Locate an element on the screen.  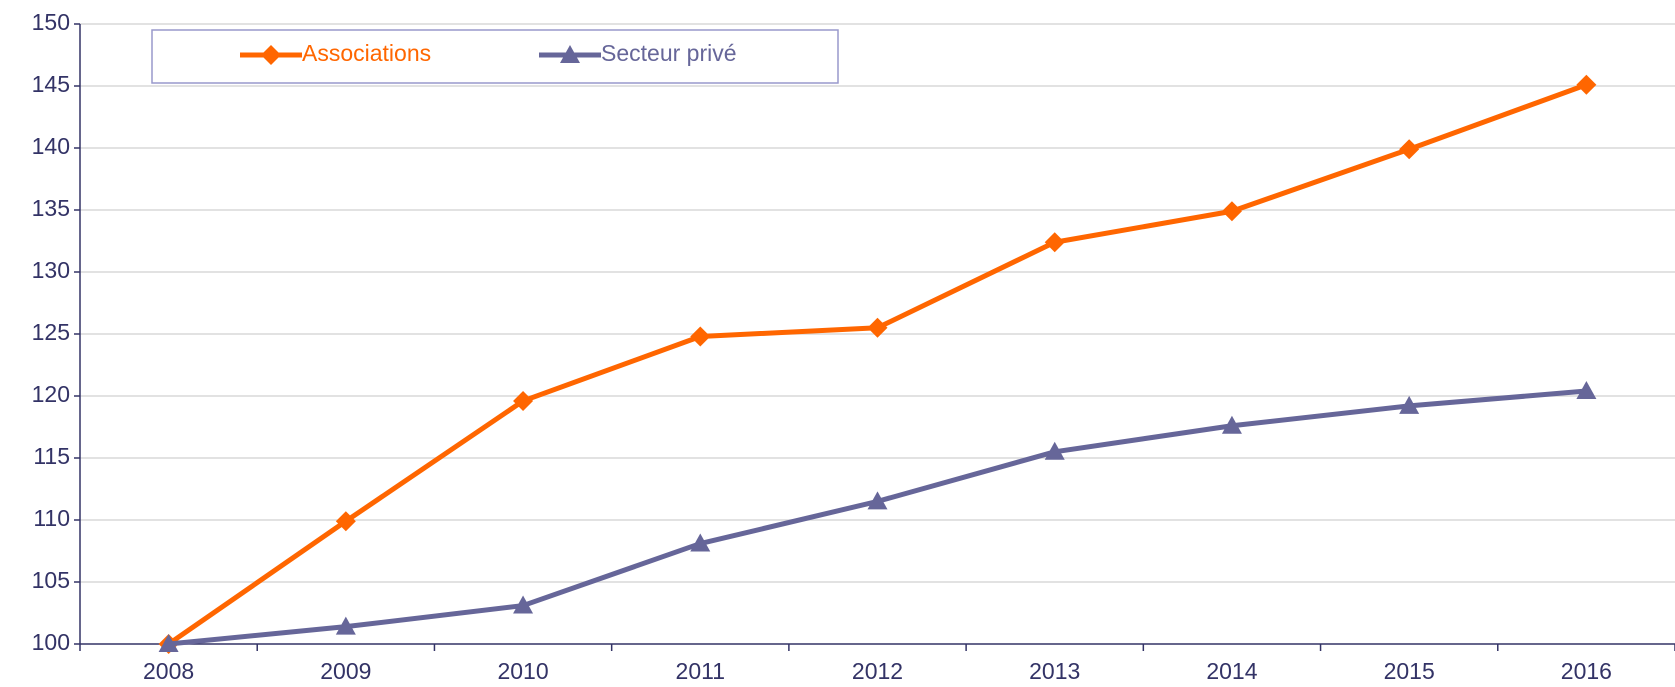
y-tick-label: 105 is located at coordinates (51, 580).